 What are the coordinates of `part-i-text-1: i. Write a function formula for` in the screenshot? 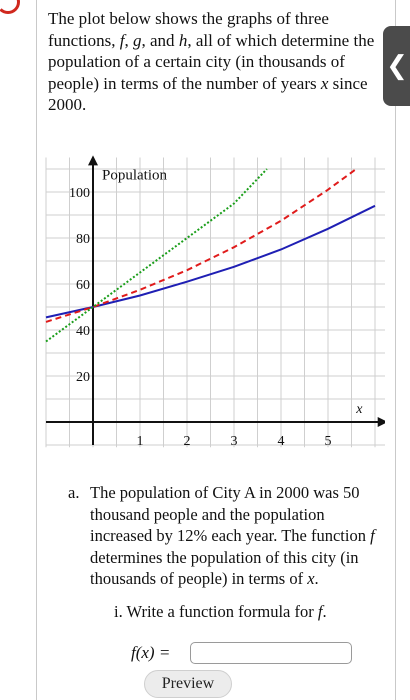 It's located at (216, 611).